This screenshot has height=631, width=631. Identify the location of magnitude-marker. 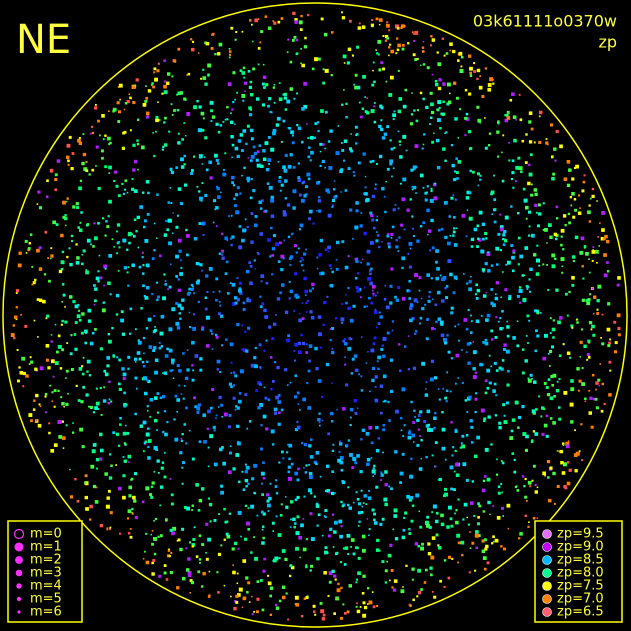
(19, 586).